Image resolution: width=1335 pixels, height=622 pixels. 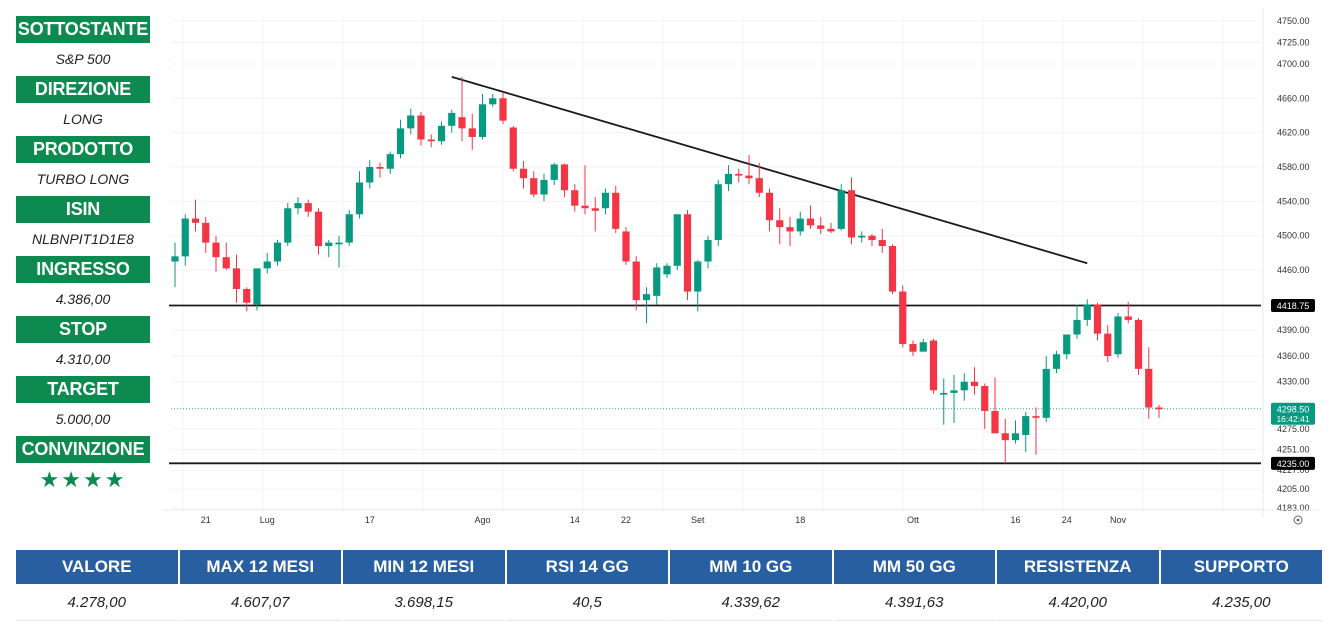 What do you see at coordinates (83, 480) in the screenshot?
I see `conviction-stars: ★★★★` at bounding box center [83, 480].